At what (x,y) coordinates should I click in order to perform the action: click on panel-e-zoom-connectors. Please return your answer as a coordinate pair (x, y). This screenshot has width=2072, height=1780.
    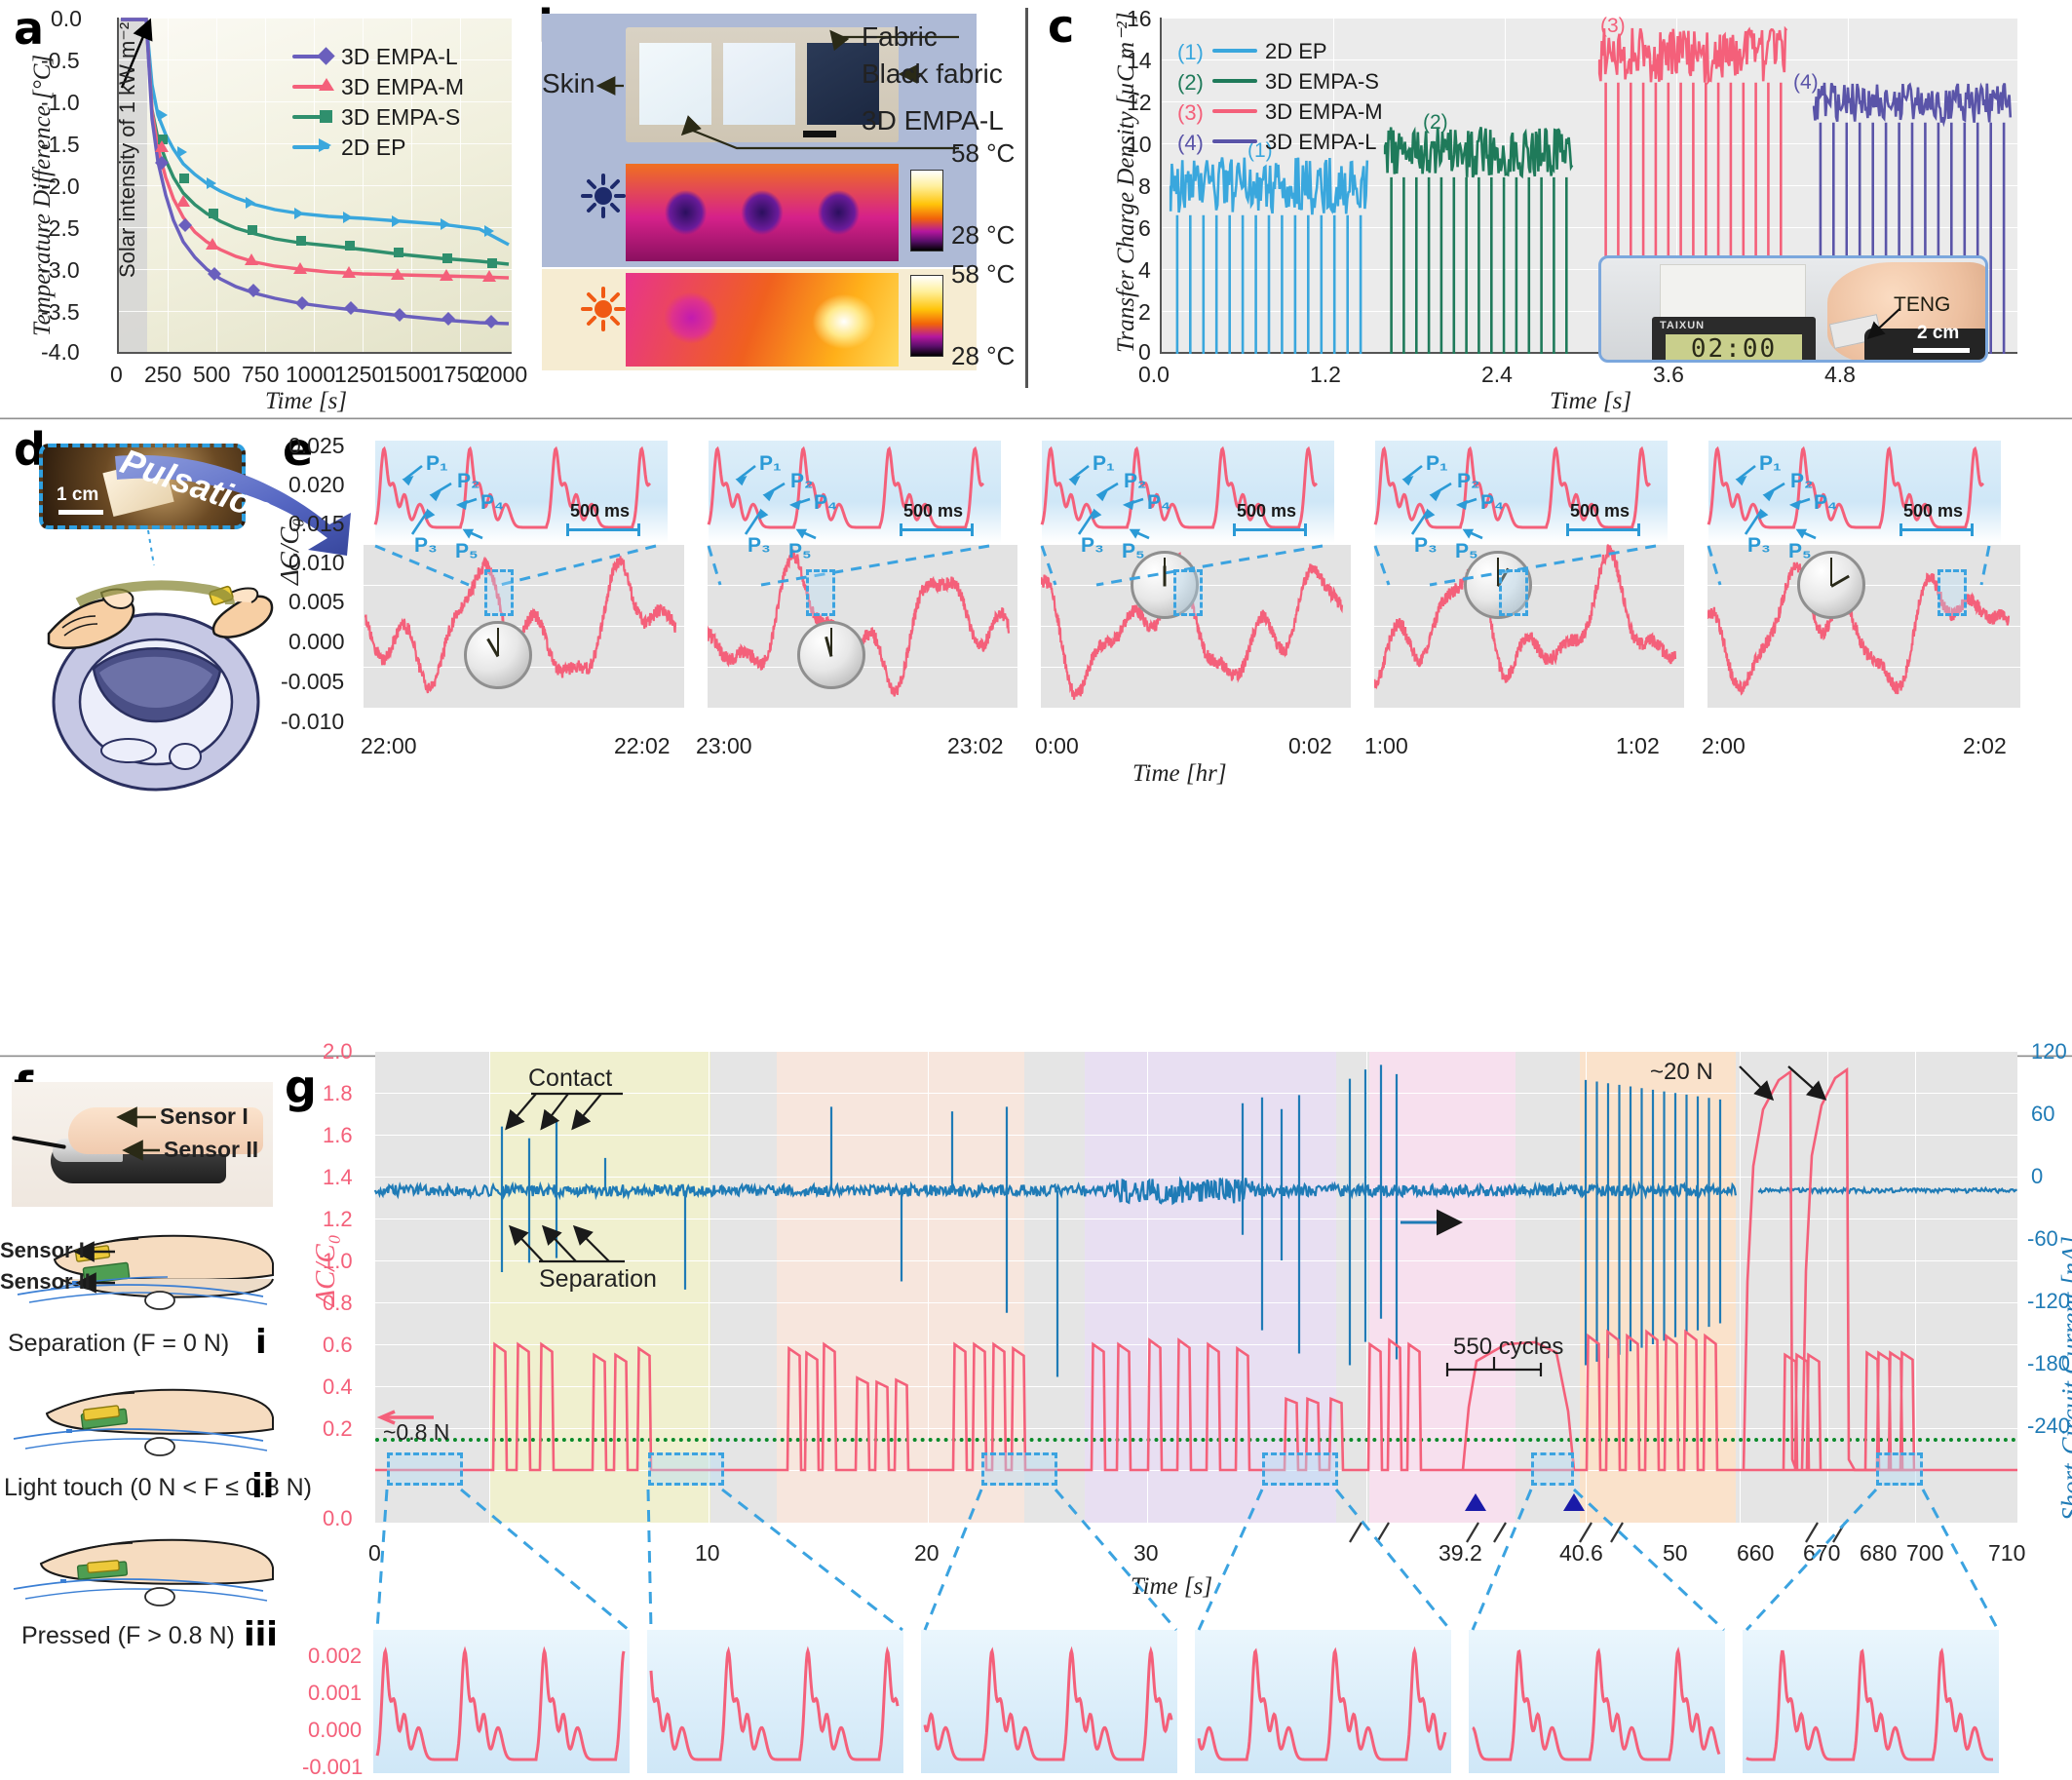
    Looking at the image, I should click on (1182, 566).